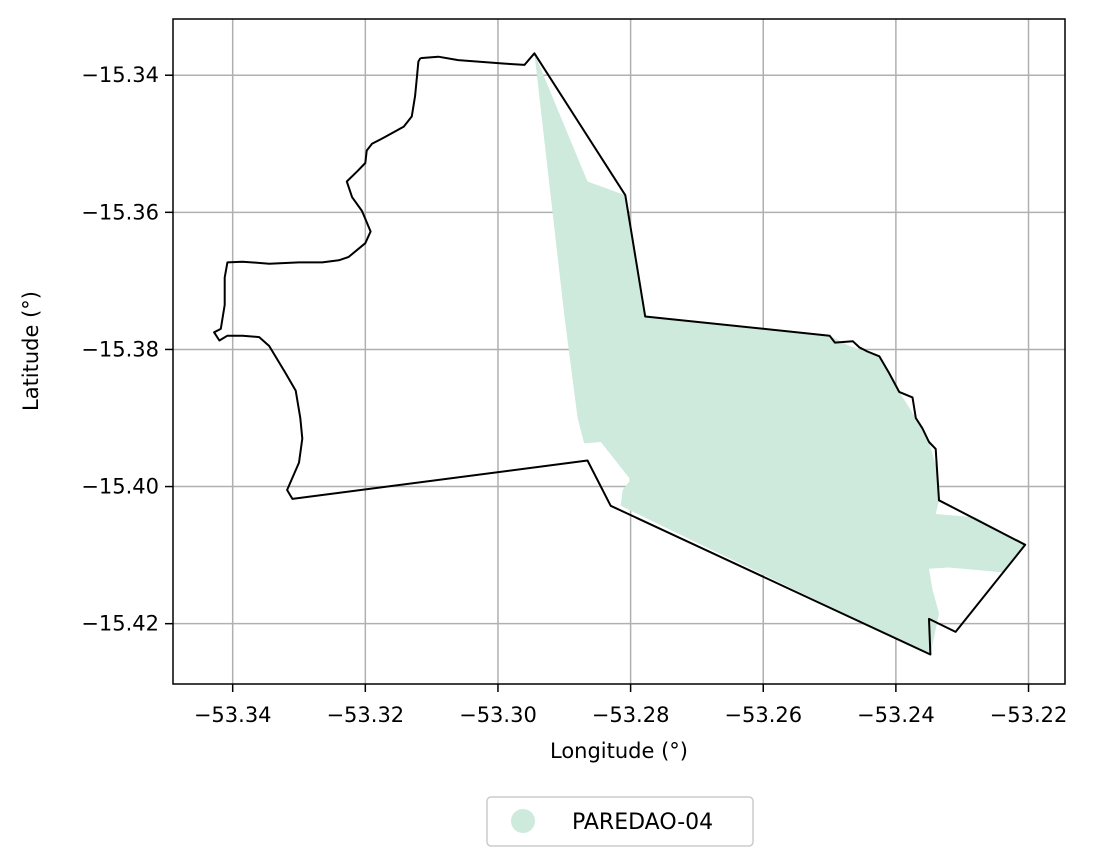  What do you see at coordinates (642, 822) in the screenshot?
I see `legend-label: PAREDAO-04` at bounding box center [642, 822].